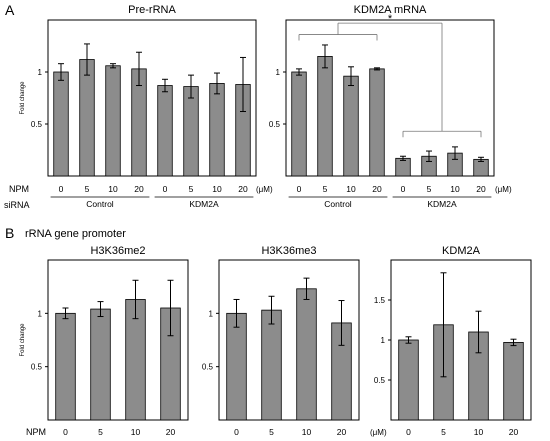 The height and width of the screenshot is (441, 550). I want to click on chart-h3k36me2: H3K36me2 0.5 1 Fold change 0 5 10 20, so click(104, 341).